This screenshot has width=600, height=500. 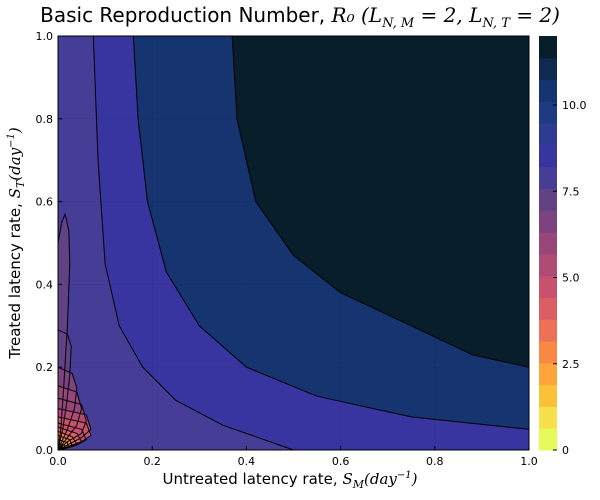 I want to click on x-tick-label: 0.2, so click(x=152, y=461).